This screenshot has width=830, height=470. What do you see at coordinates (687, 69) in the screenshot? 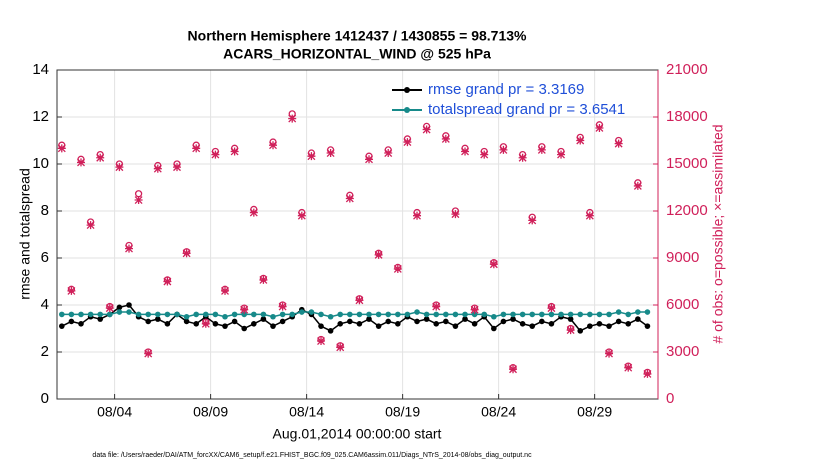
I see `y2-tick-label: 21000` at bounding box center [687, 69].